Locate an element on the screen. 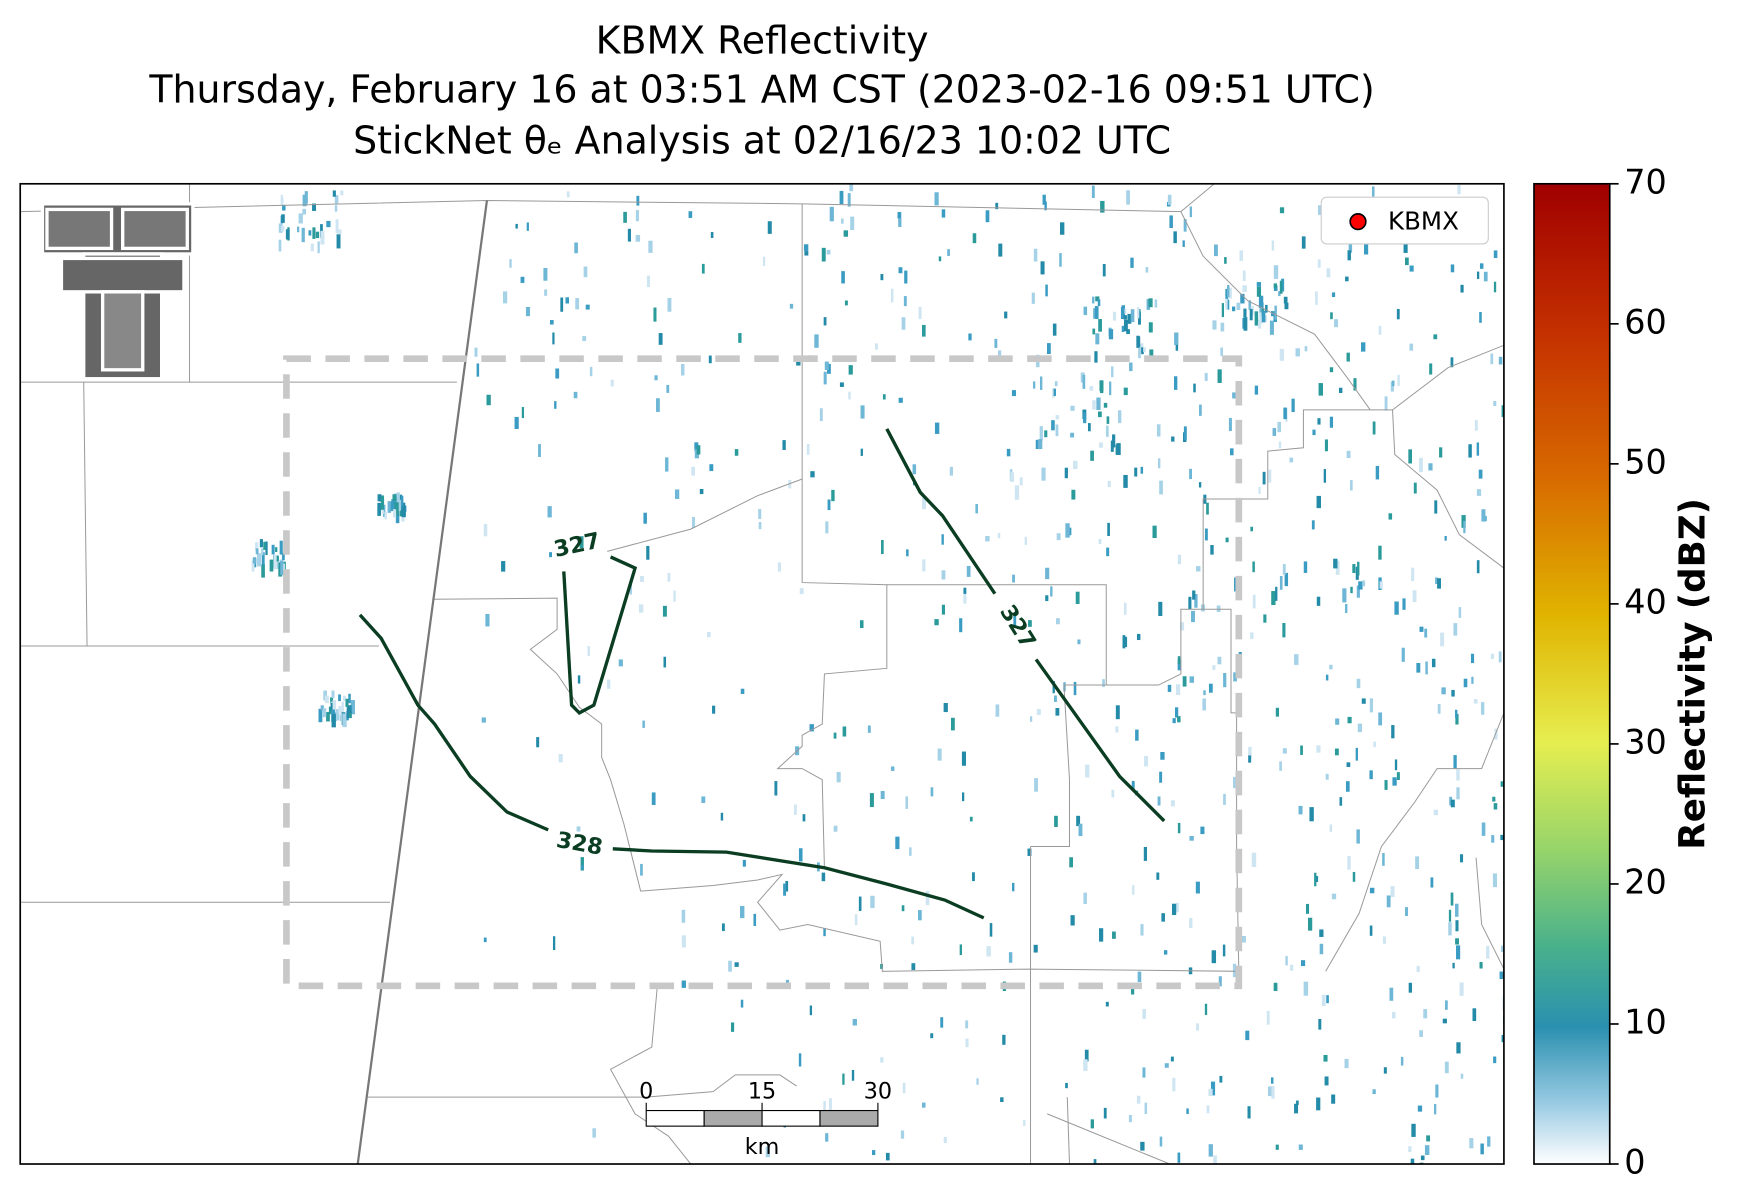  legend-label: KBMX is located at coordinates (1423, 220).